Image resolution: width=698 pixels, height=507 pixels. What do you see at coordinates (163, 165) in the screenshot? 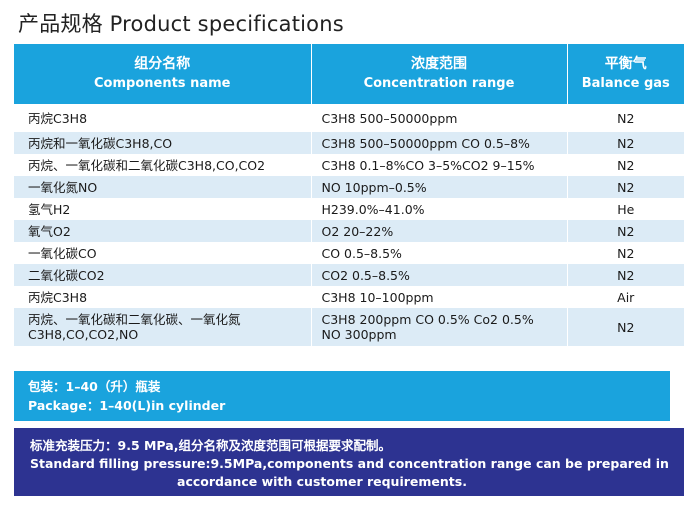
I see `component-cell: 丙烷、一氧化碳和二氧化碳C3H8,CO,CO2` at bounding box center [163, 165].